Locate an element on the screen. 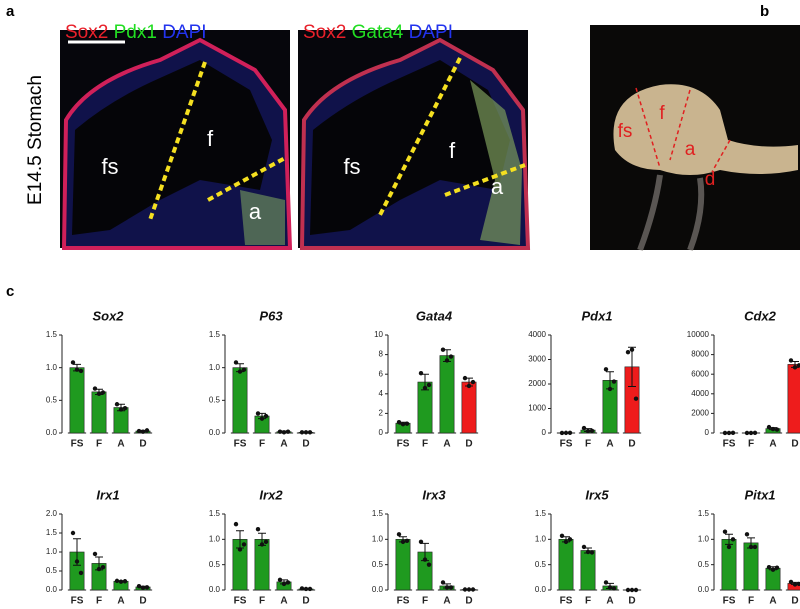 The image size is (800, 609). stain: Gata4 is located at coordinates (378, 32).